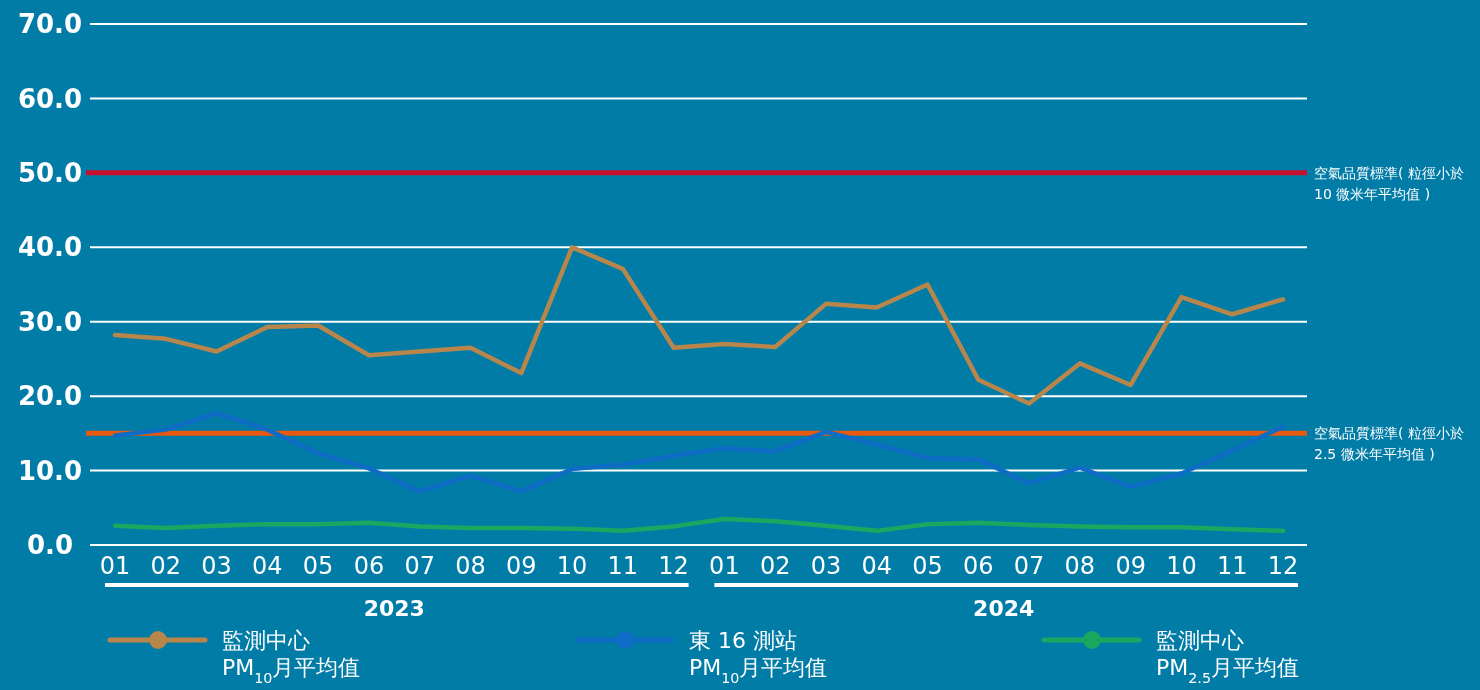 The height and width of the screenshot is (690, 1480). I want to click on y-tick-label: 70.0, so click(50, 24).